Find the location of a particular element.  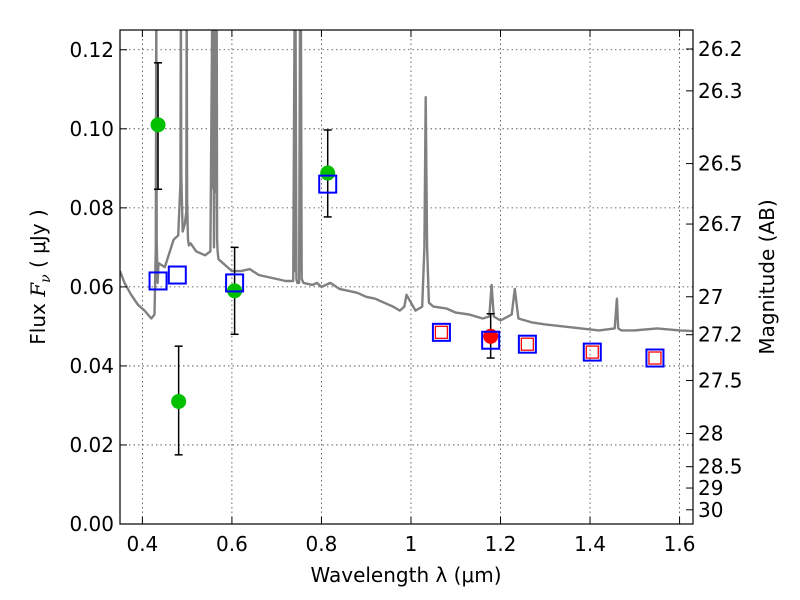

y-axis-title-prefix: Flux is located at coordinates (38, 321).